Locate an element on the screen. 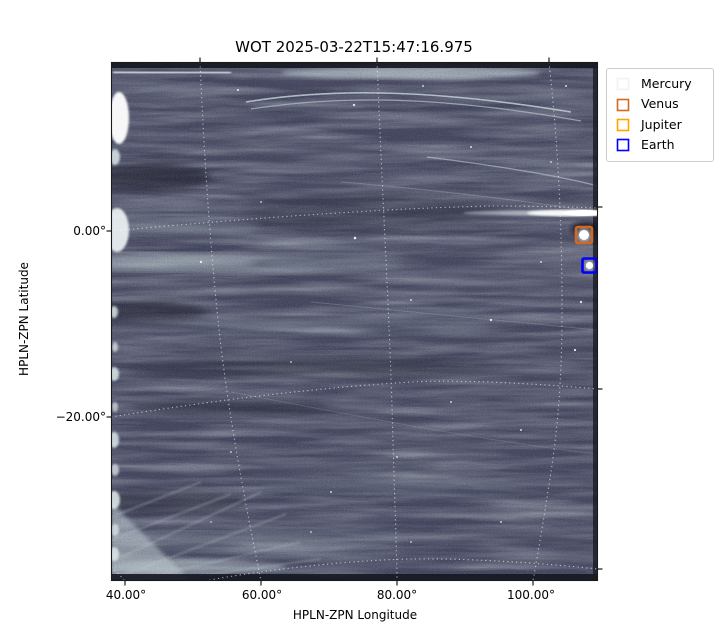 This screenshot has width=720, height=640. venus-blob is located at coordinates (584, 235).